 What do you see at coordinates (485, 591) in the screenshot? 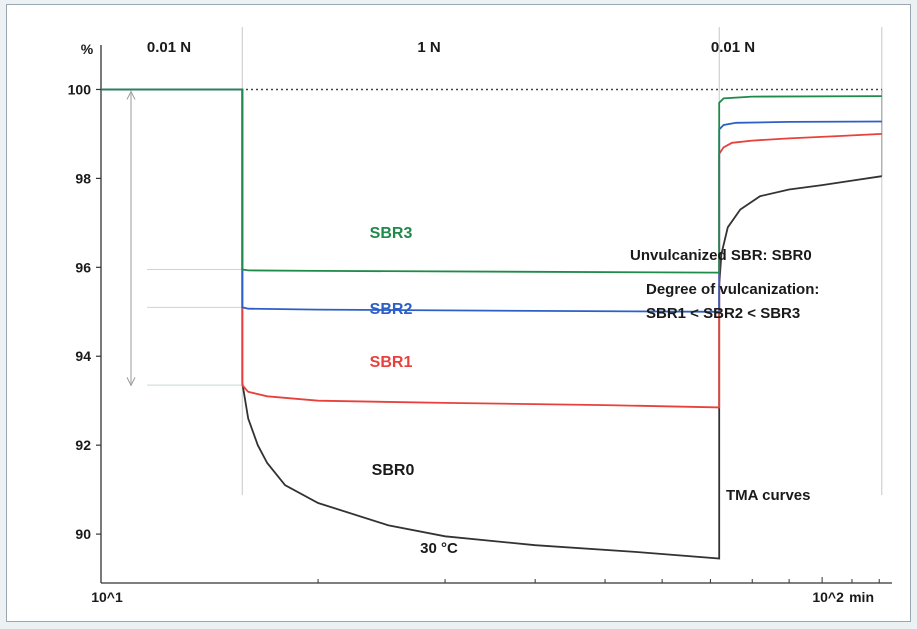
I see `x-ticks: 10^1 10^2` at bounding box center [485, 591].